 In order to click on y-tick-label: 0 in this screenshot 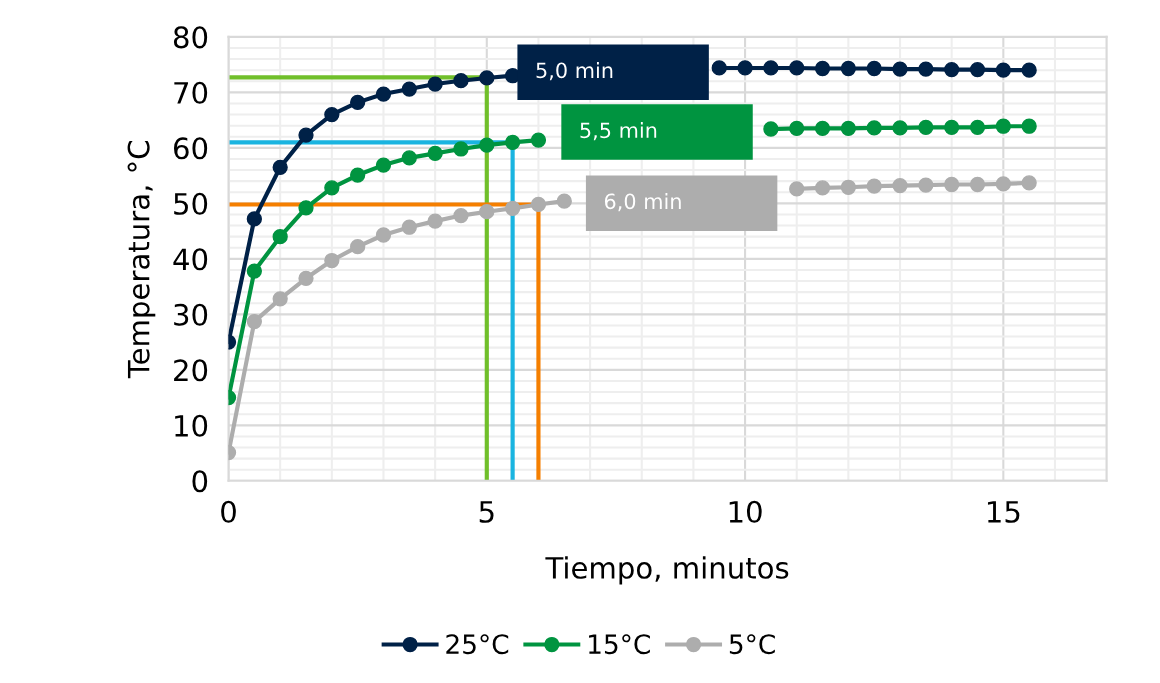, I will do `click(200, 481)`.